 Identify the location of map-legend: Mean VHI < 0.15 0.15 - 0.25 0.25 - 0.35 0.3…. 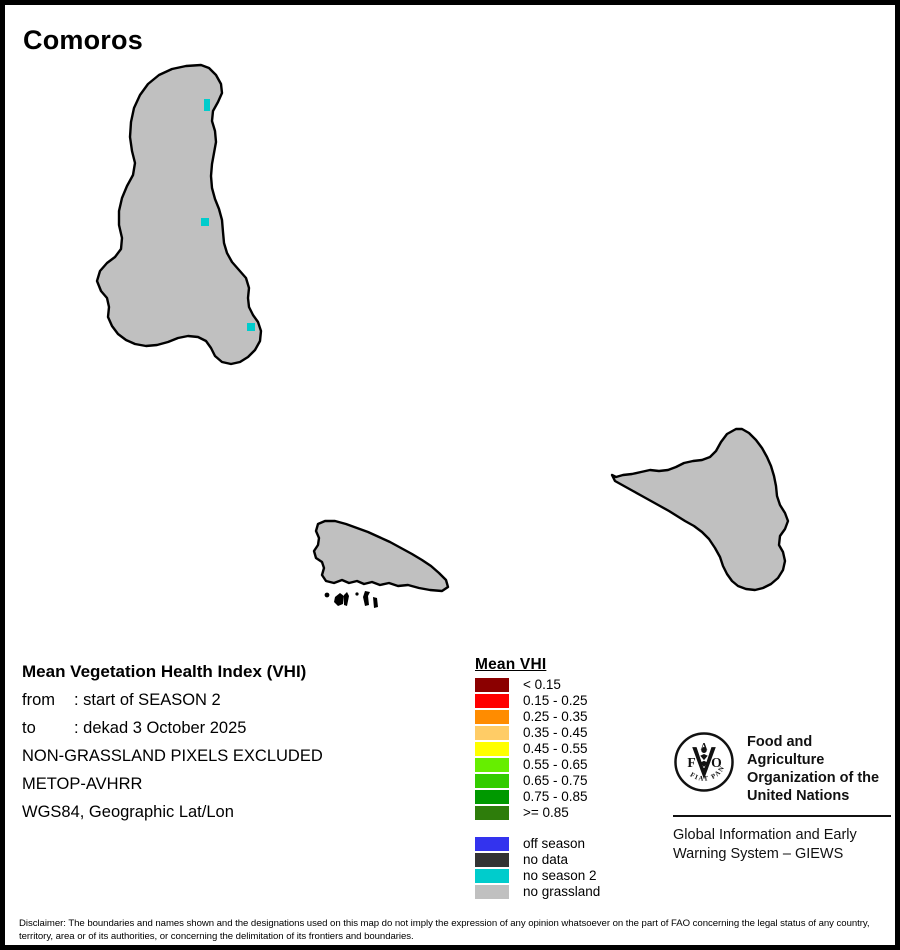
(570, 778).